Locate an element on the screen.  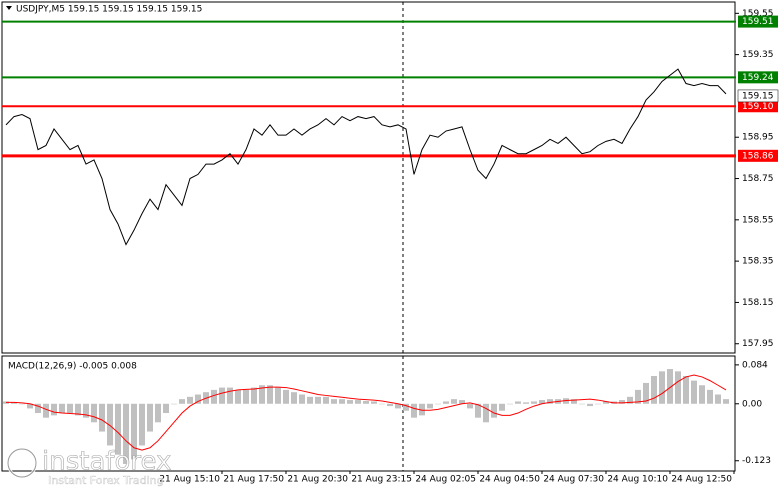
y-tick-label: 158.95 is located at coordinates (758, 138).